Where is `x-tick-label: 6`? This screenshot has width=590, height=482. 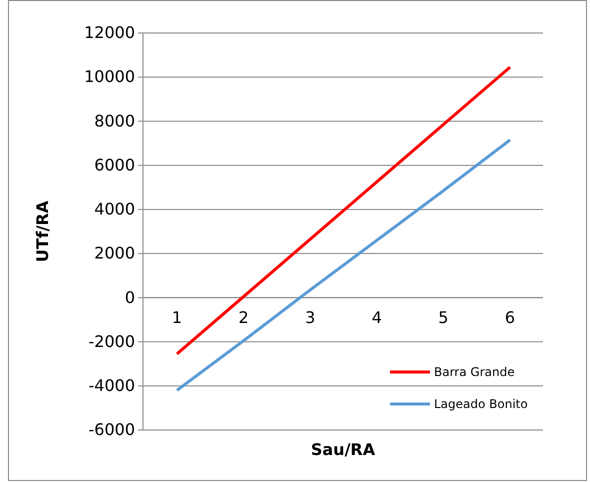
x-tick-label: 6 is located at coordinates (510, 318).